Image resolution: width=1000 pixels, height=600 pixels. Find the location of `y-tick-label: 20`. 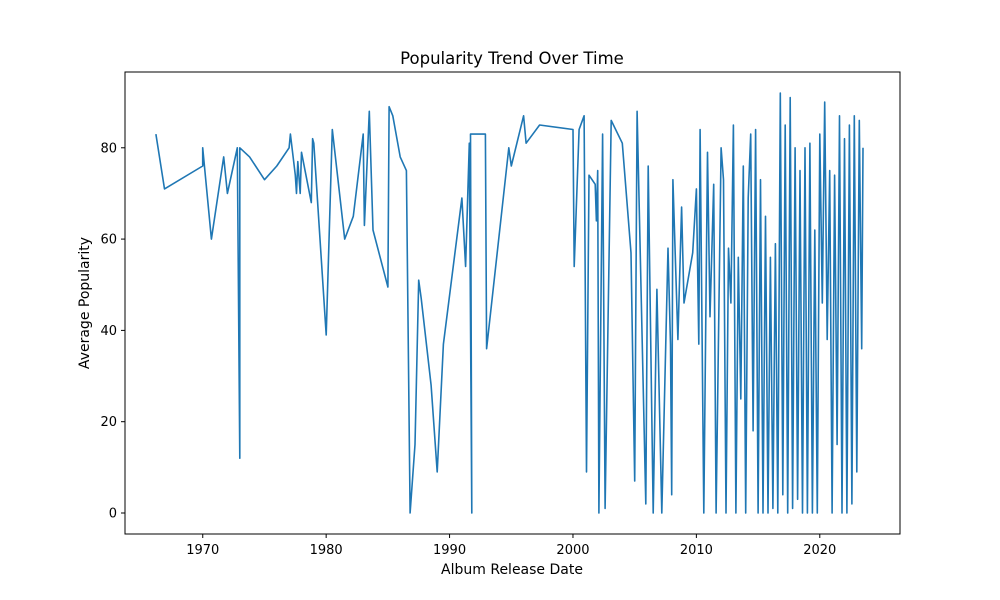

y-tick-label: 20 is located at coordinates (108, 422).